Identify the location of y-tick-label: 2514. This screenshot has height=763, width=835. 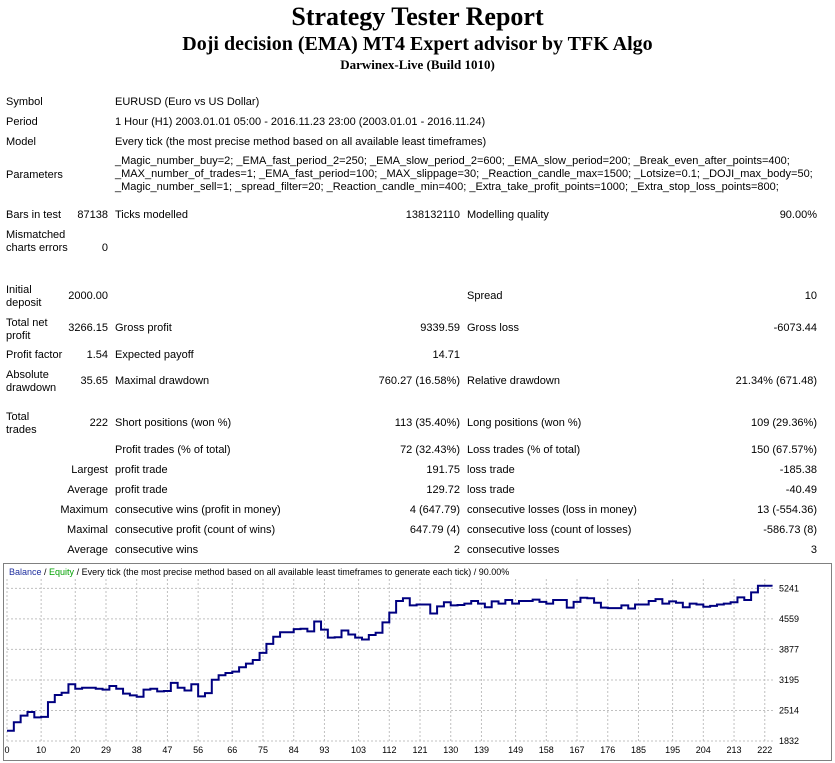
(789, 710).